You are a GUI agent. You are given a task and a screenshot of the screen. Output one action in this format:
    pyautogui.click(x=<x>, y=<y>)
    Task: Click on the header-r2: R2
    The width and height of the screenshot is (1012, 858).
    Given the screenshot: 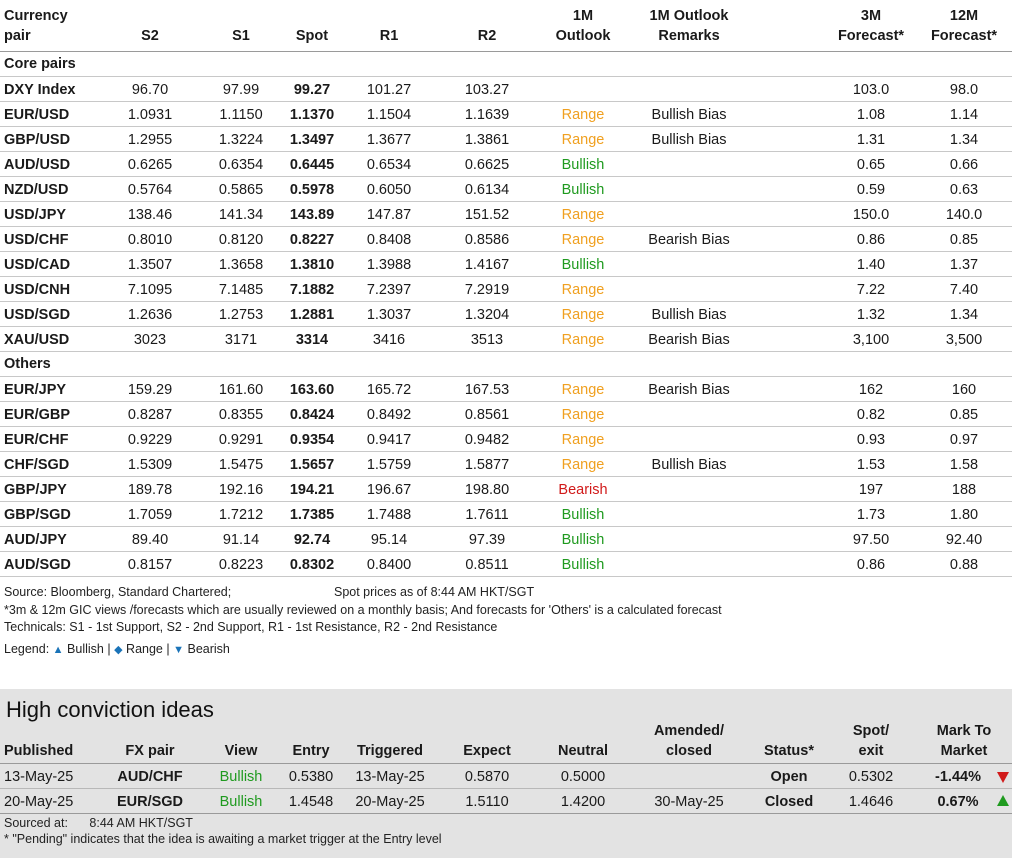 What is the action you would take?
    pyautogui.click(x=487, y=36)
    